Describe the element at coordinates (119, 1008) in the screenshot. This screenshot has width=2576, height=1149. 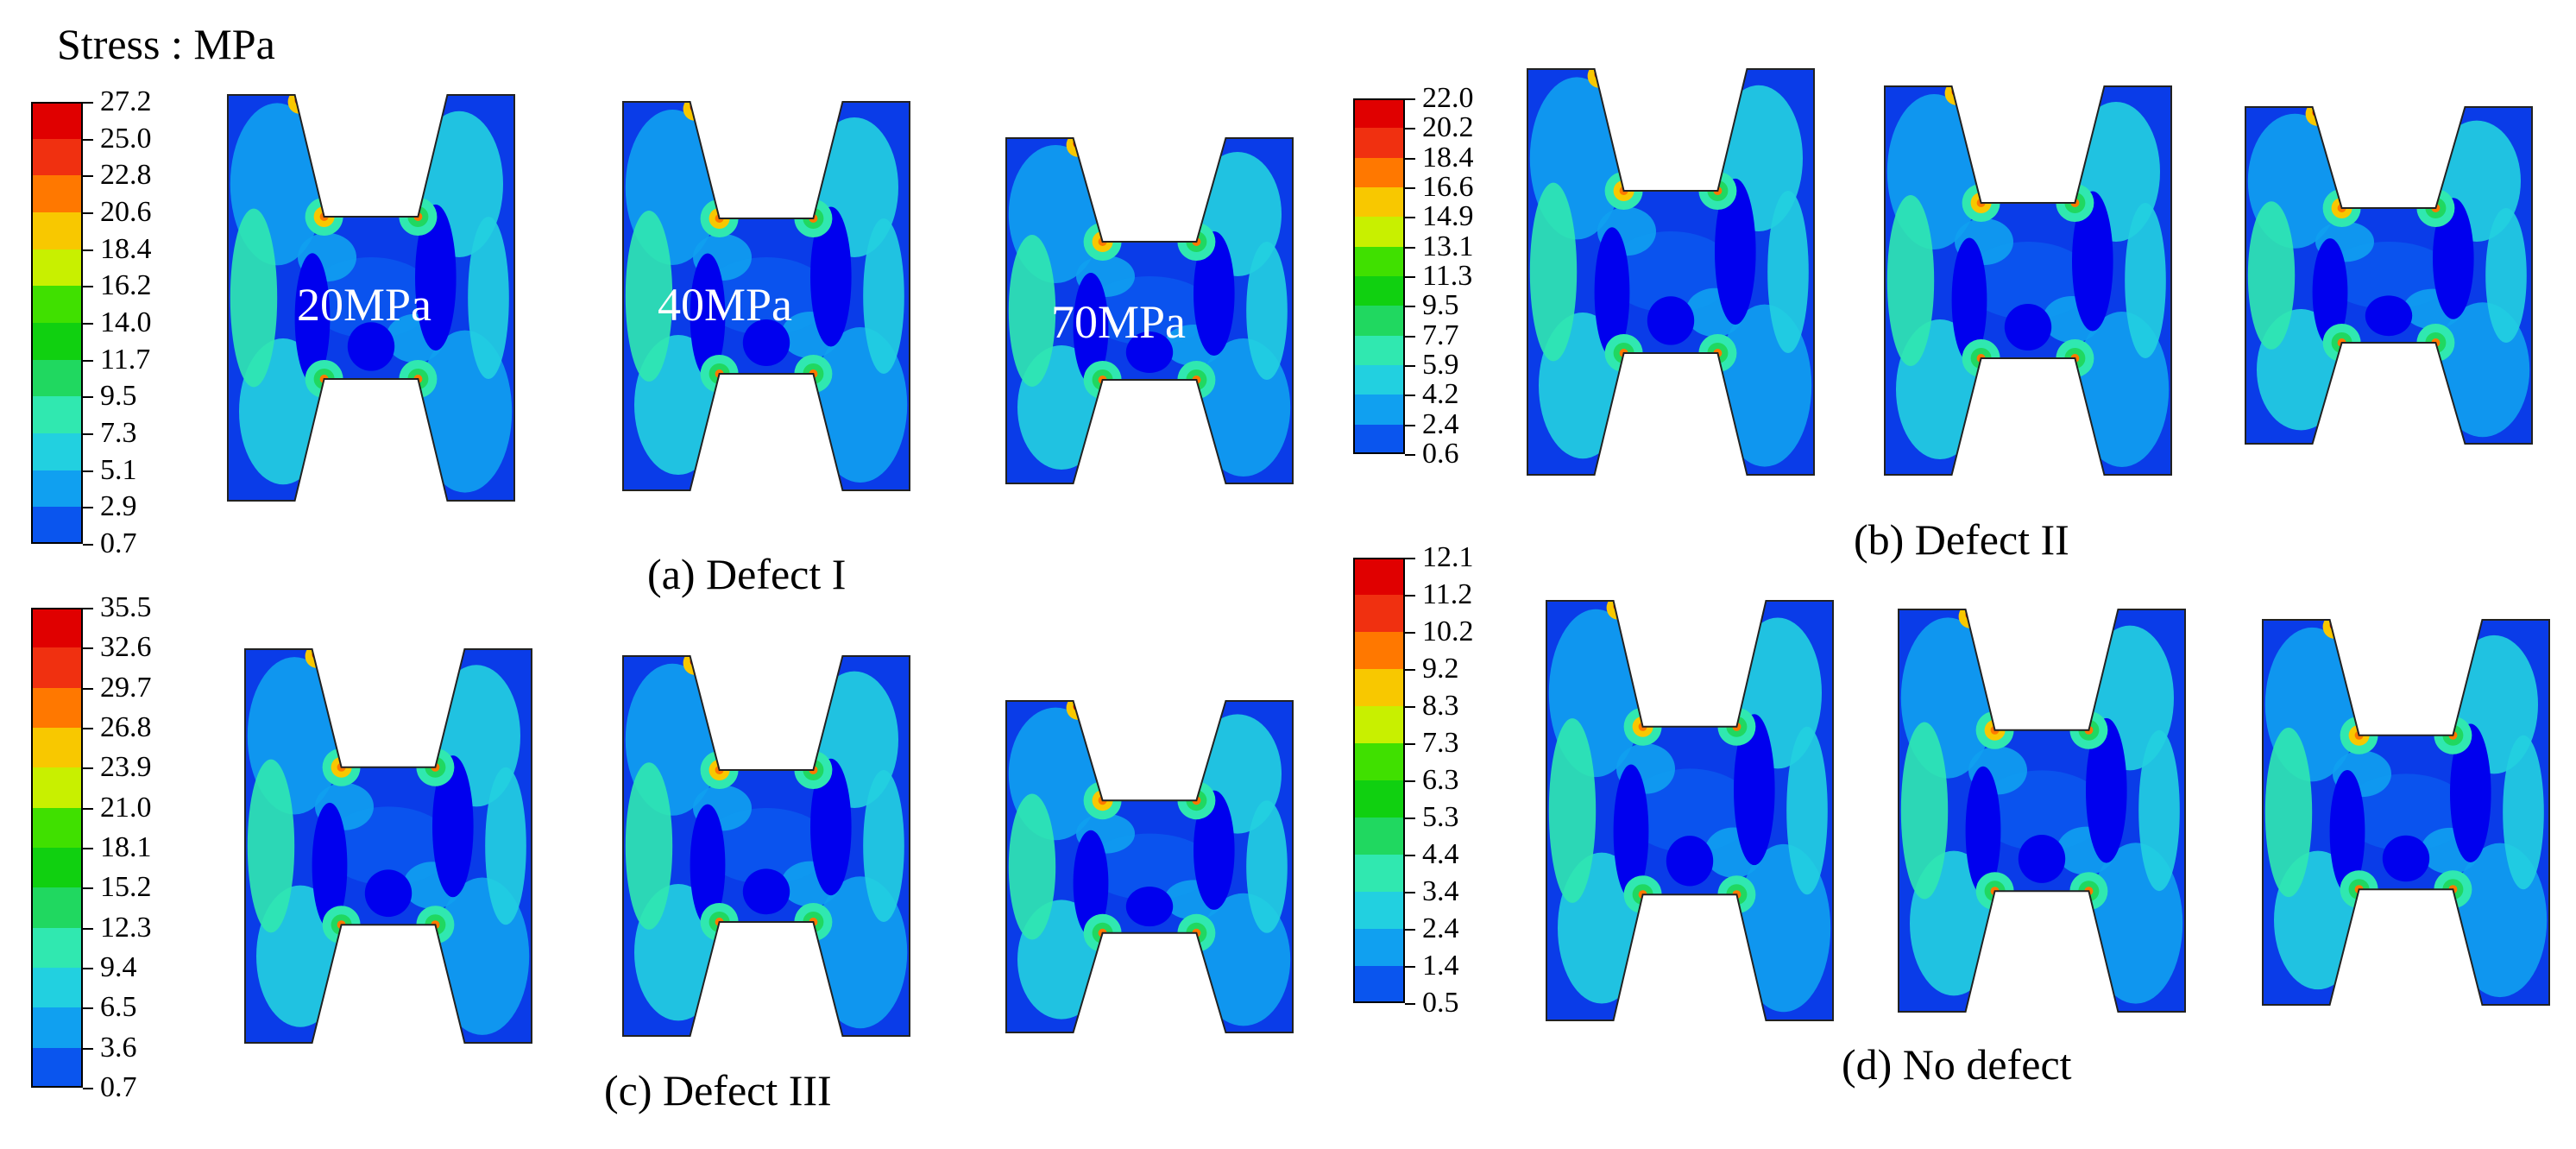
I see `colorbar-tick-label: 6.5` at that location.